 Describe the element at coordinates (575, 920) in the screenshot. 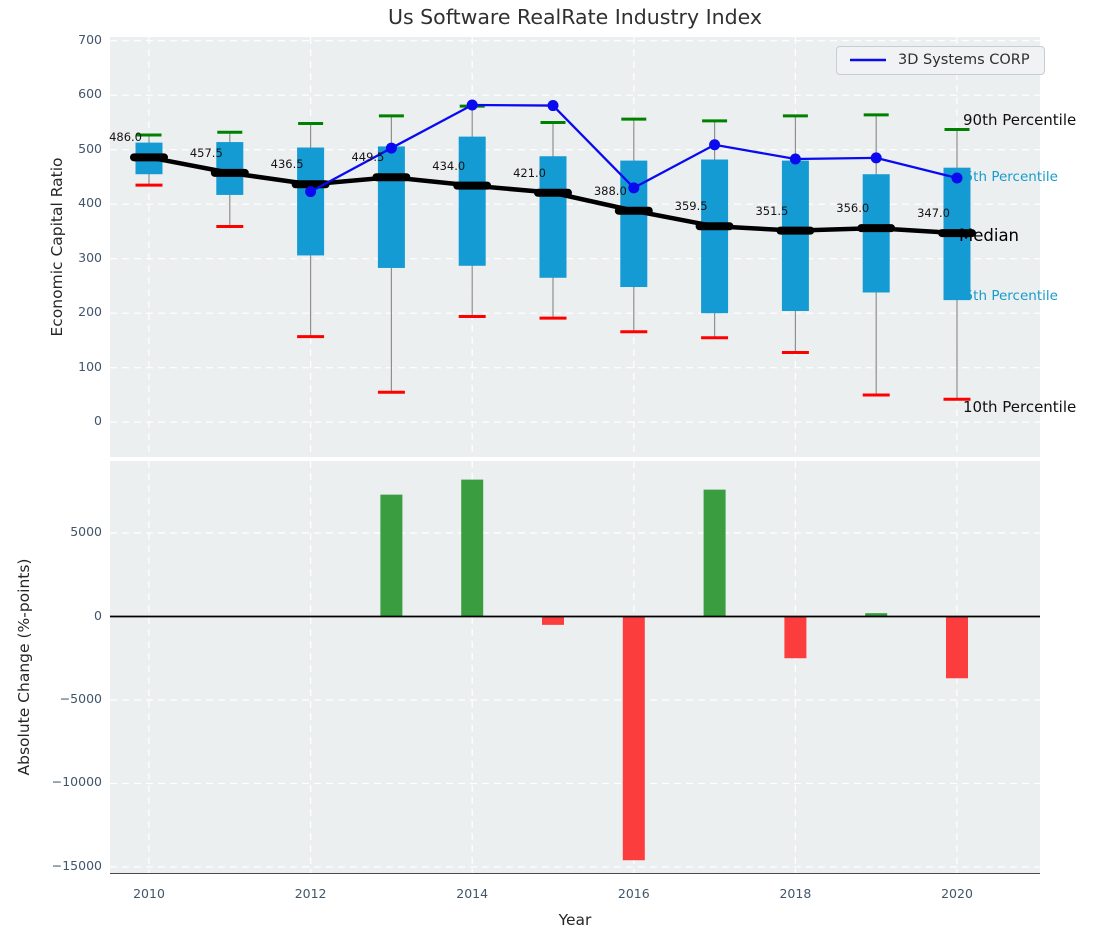

I see `x-axis-label: Year` at that location.